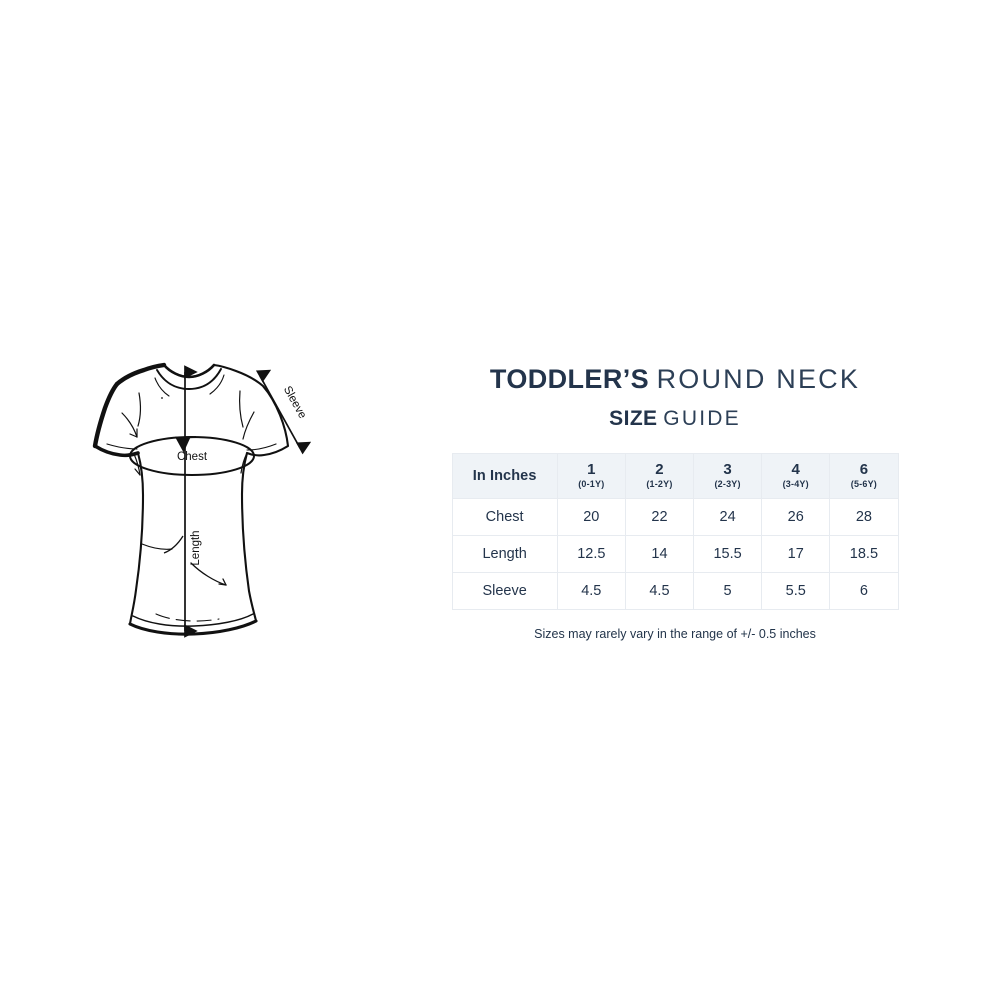  What do you see at coordinates (796, 591) in the screenshot?
I see `cell-sleeve-4: 5.5` at bounding box center [796, 591].